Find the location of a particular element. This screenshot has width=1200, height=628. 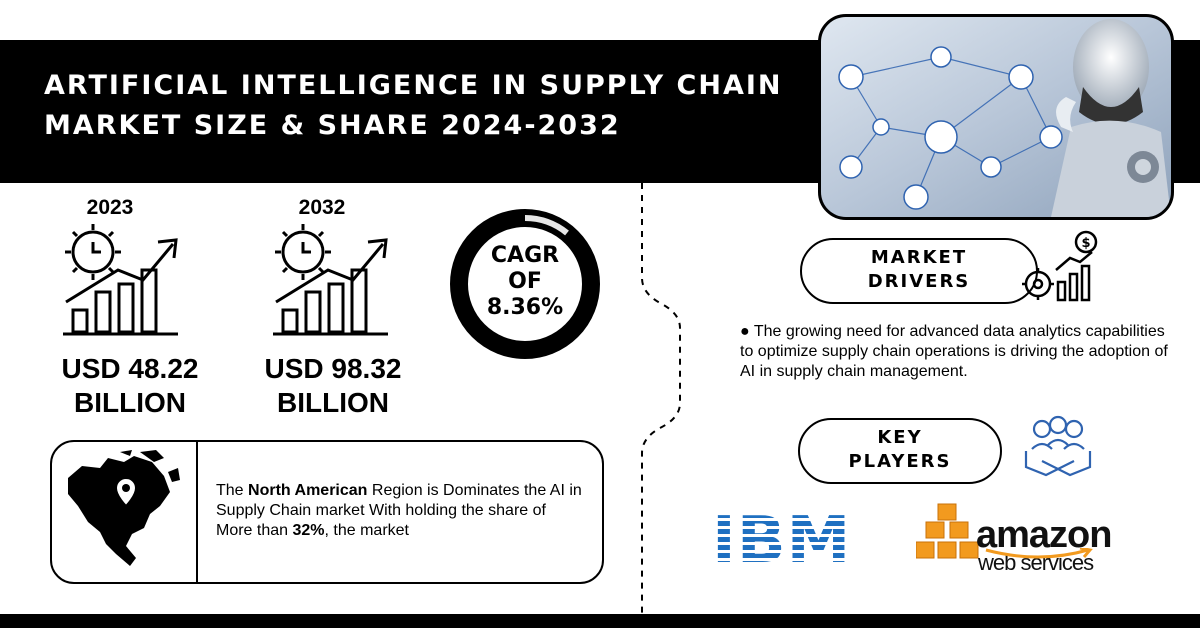

hero-robot-image is located at coordinates (996, 117).